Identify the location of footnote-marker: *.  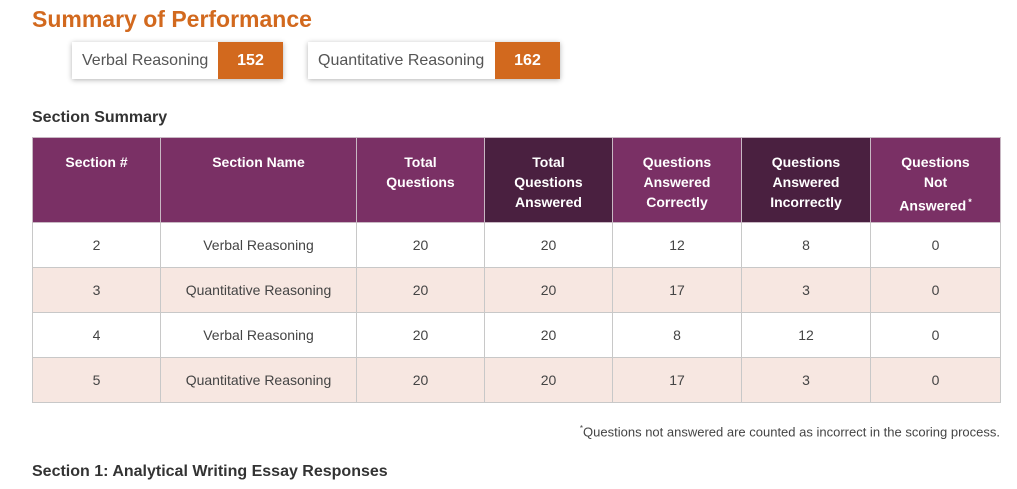
(581, 428).